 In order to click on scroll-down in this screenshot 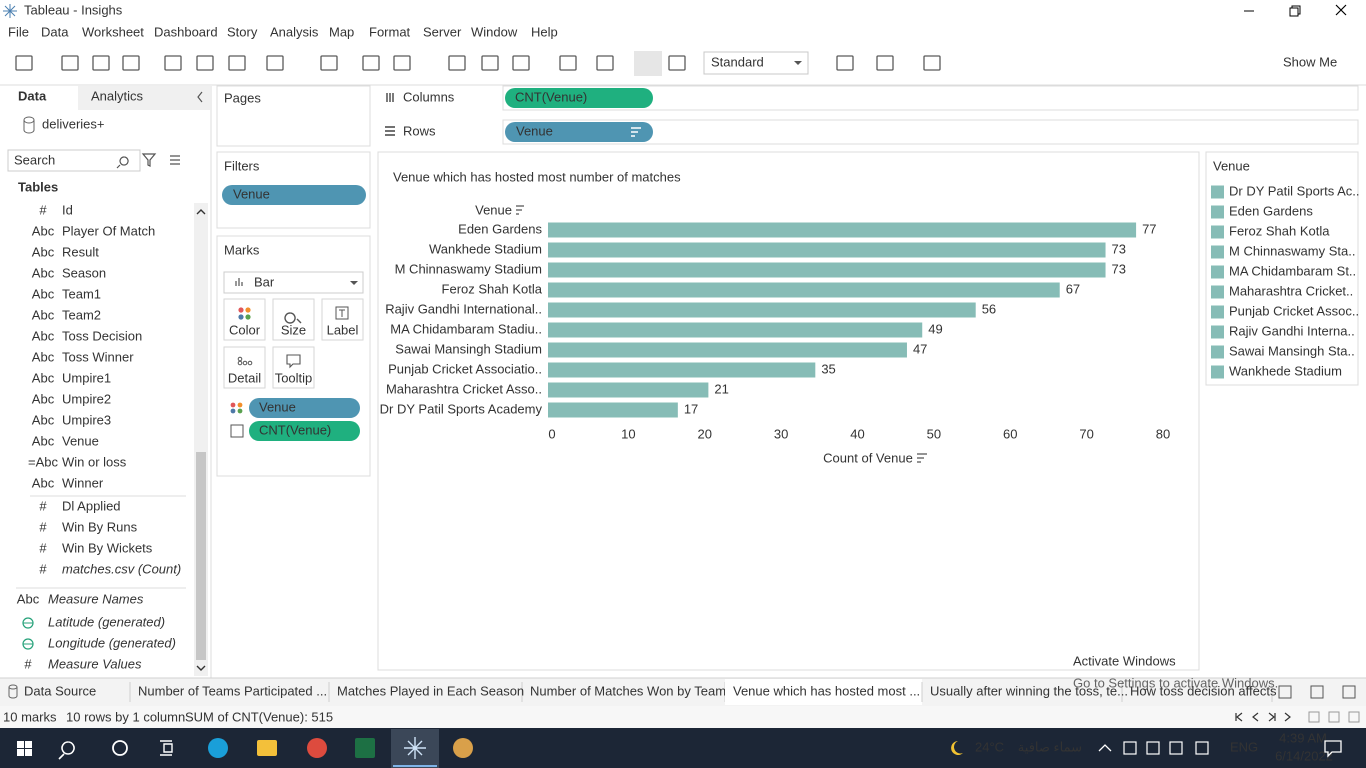, I will do `click(201, 668)`.